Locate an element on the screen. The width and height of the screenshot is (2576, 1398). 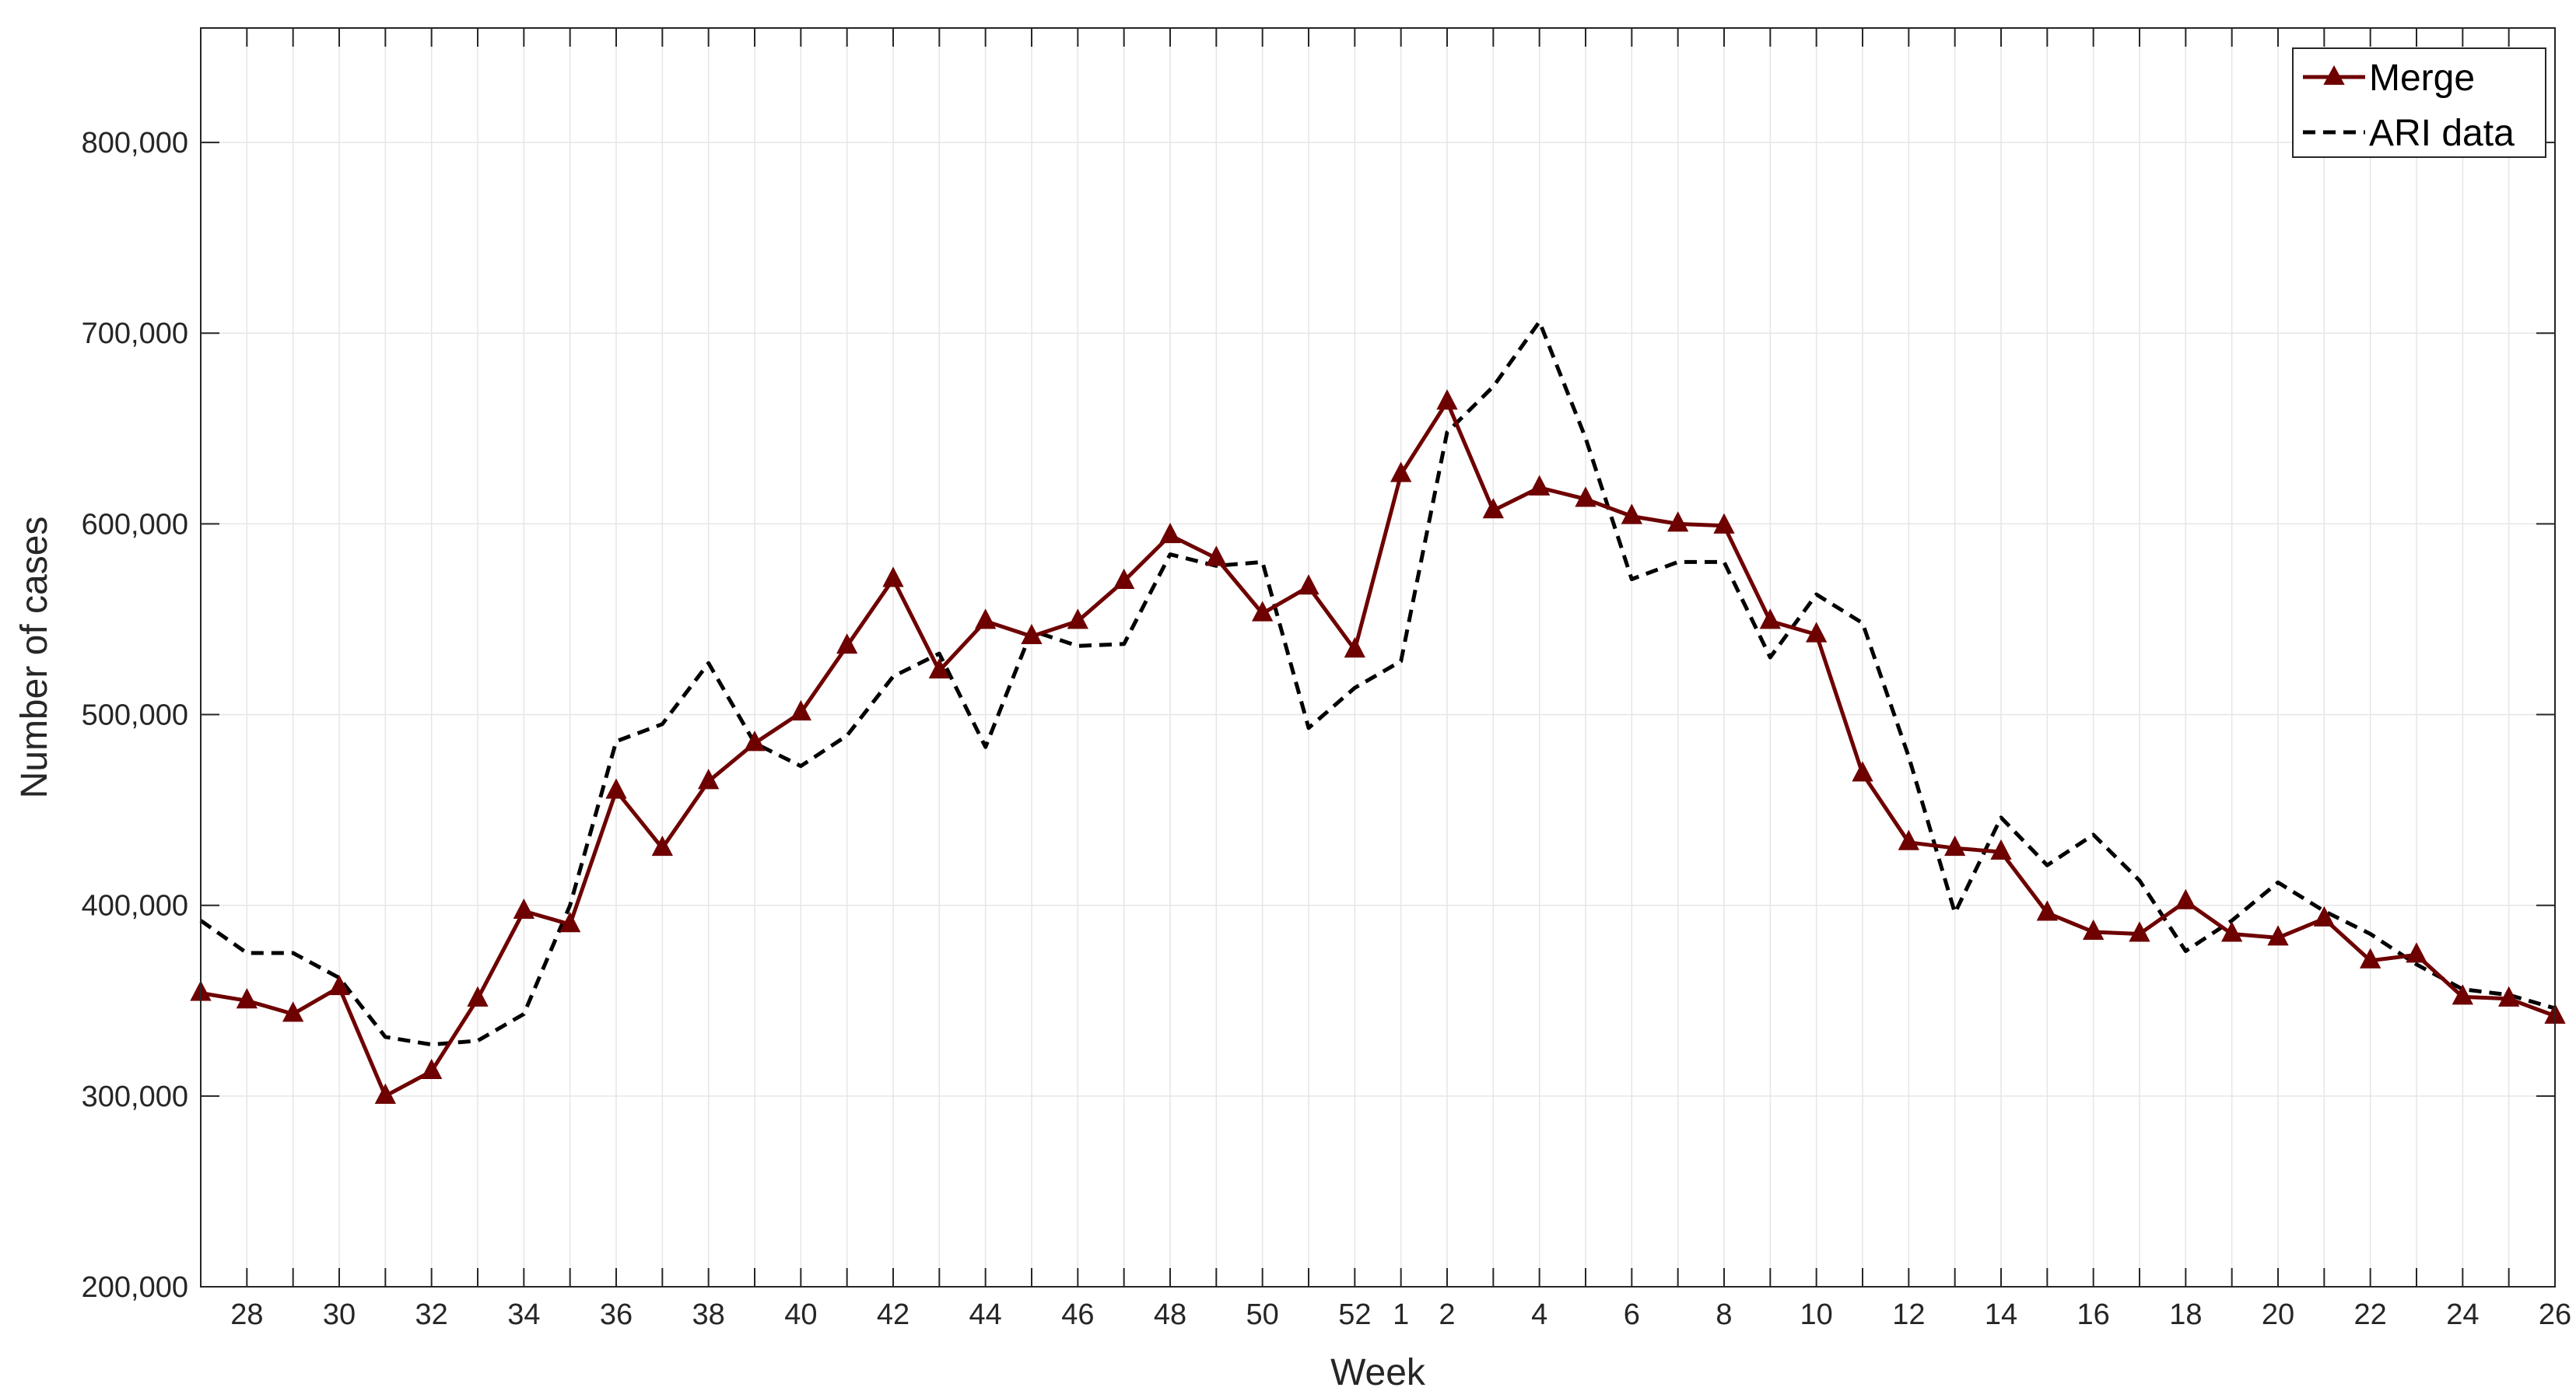
x-tick-label: 36 is located at coordinates (616, 1315).